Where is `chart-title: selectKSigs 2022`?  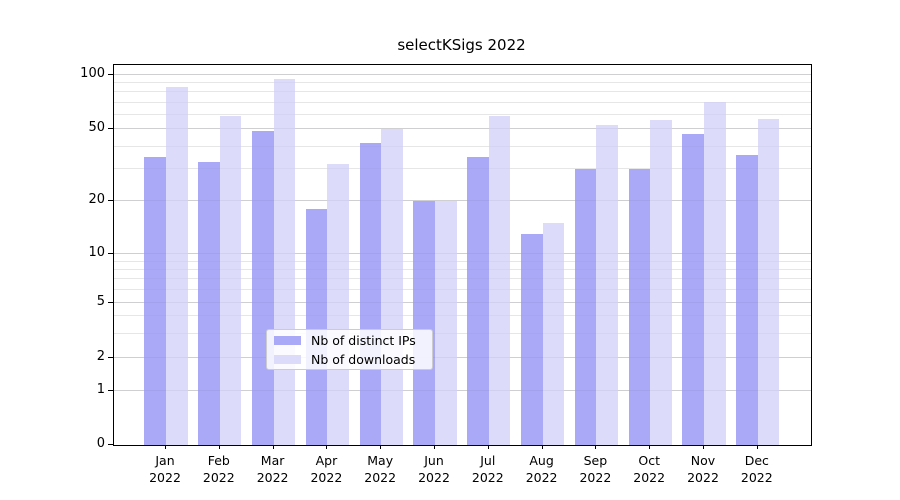 chart-title: selectKSigs 2022 is located at coordinates (461, 45).